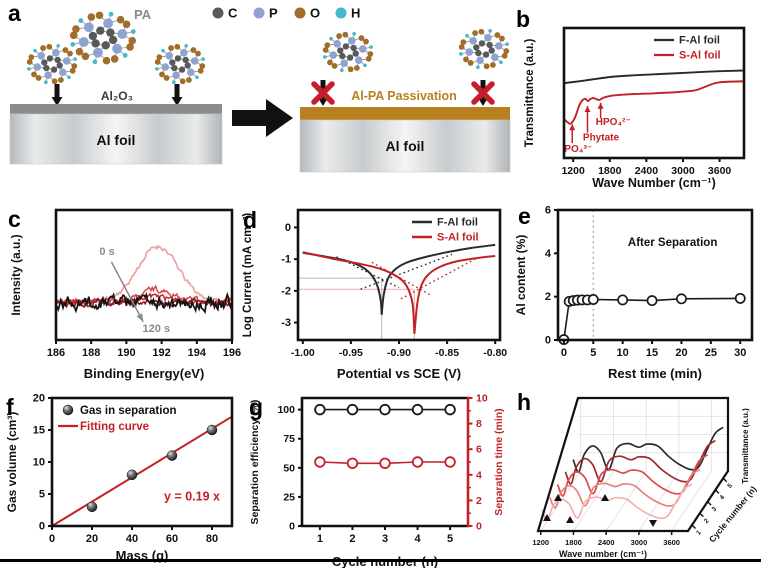 The image size is (761, 570). Describe the element at coordinates (128, 411) in the screenshot. I see `svg-text: Gas in separation` at that location.